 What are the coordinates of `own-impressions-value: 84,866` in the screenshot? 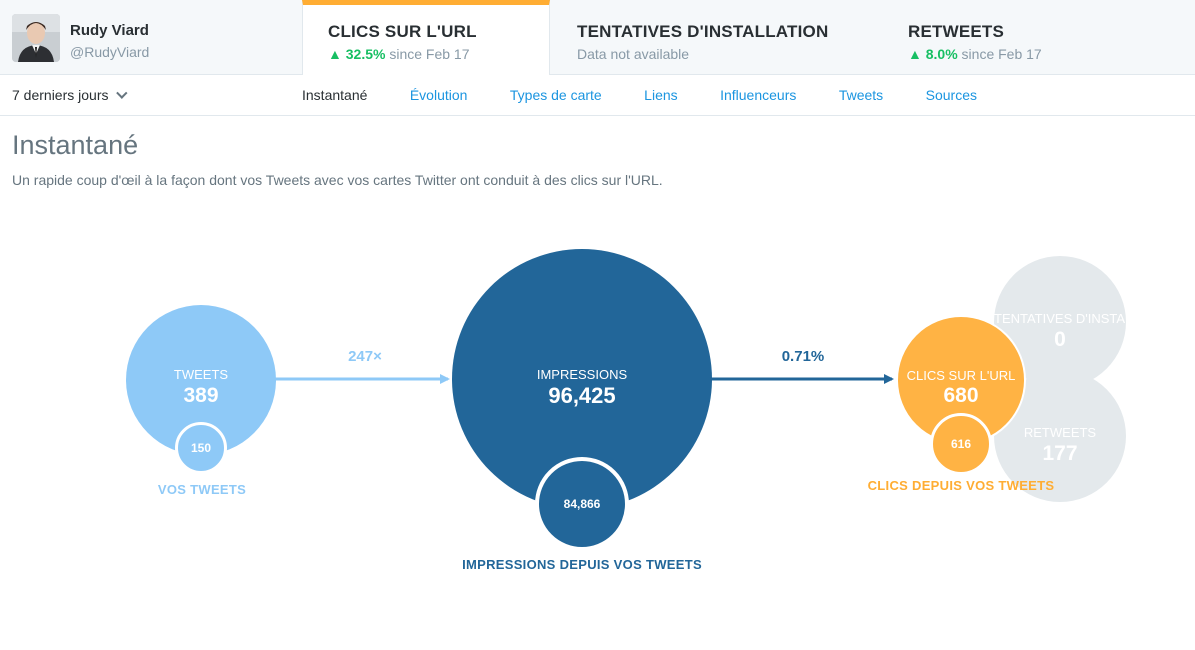 It's located at (582, 504).